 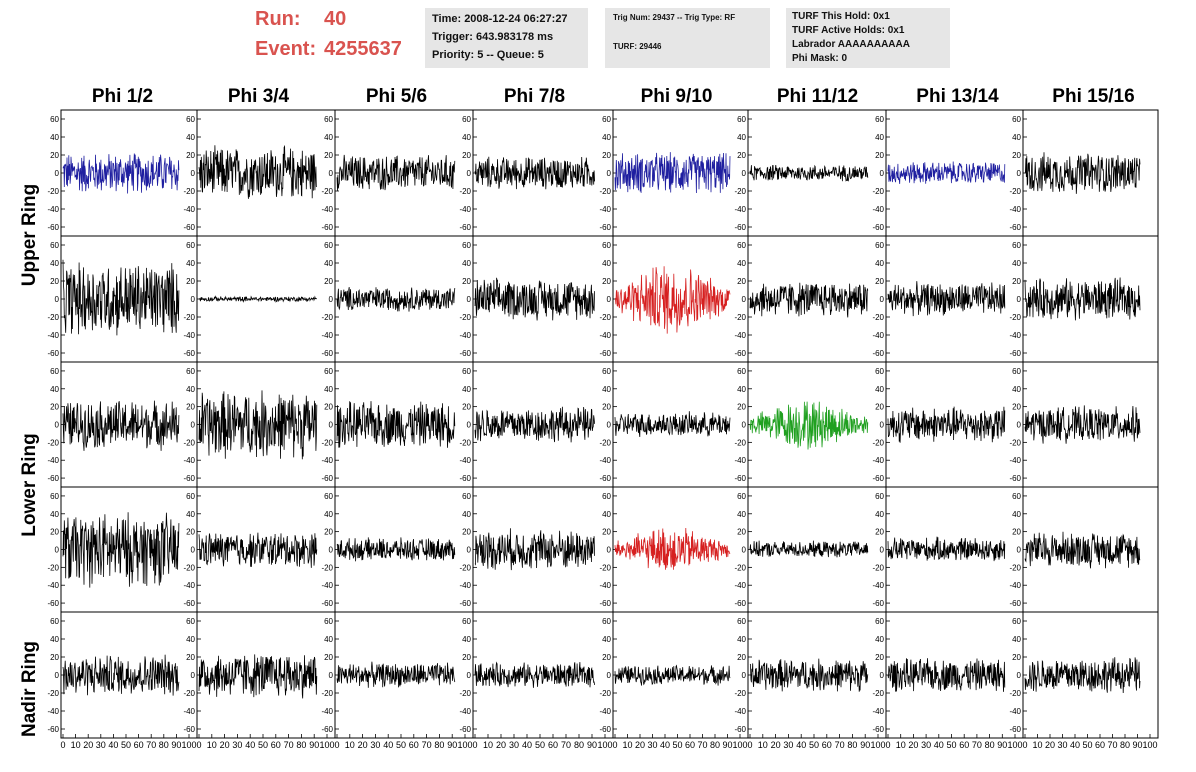 What do you see at coordinates (286, 49) in the screenshot?
I see `event-label: Event:` at bounding box center [286, 49].